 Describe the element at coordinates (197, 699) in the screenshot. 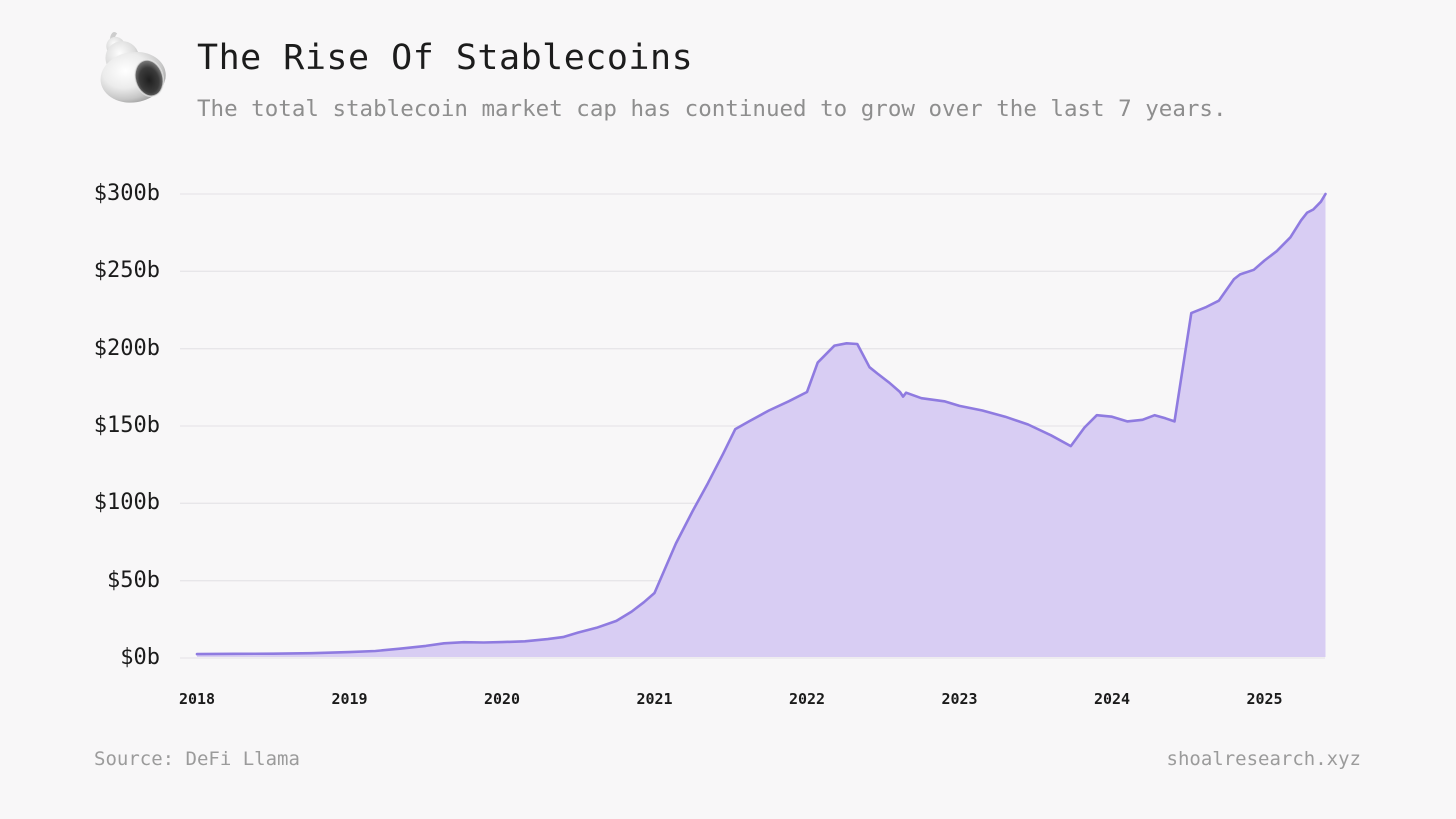

I see `x-axis-label: 2018` at that location.